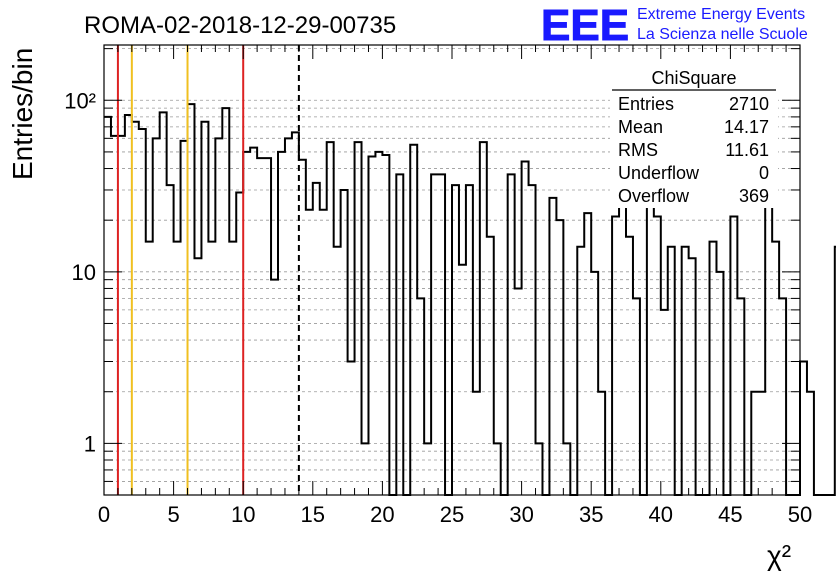  I want to click on stat-value-underflow: 0, so click(764, 173).